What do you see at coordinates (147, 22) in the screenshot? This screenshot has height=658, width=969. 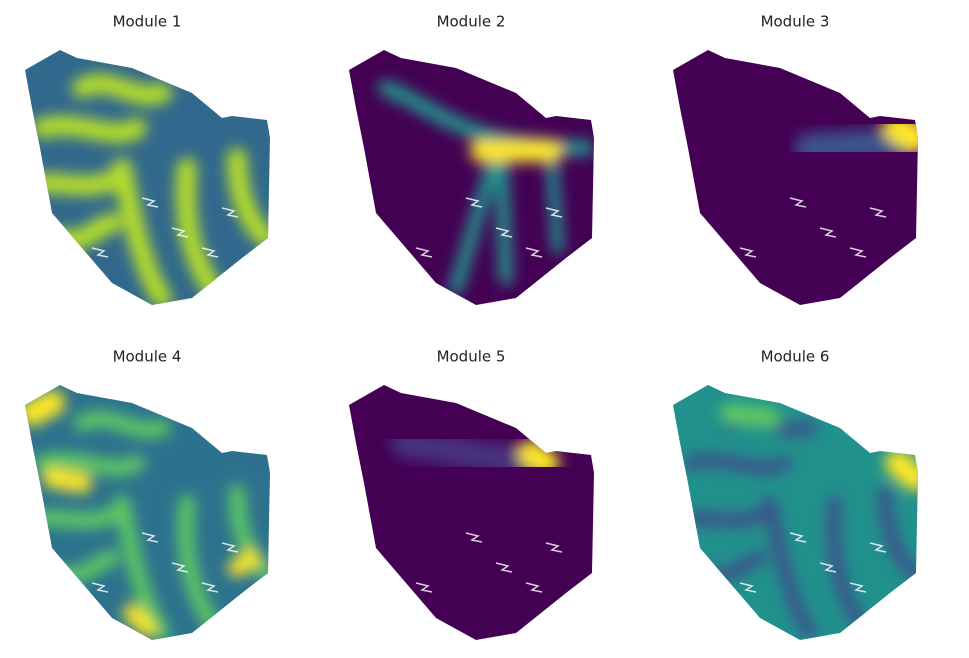 I see `panel-title: Module 1` at bounding box center [147, 22].